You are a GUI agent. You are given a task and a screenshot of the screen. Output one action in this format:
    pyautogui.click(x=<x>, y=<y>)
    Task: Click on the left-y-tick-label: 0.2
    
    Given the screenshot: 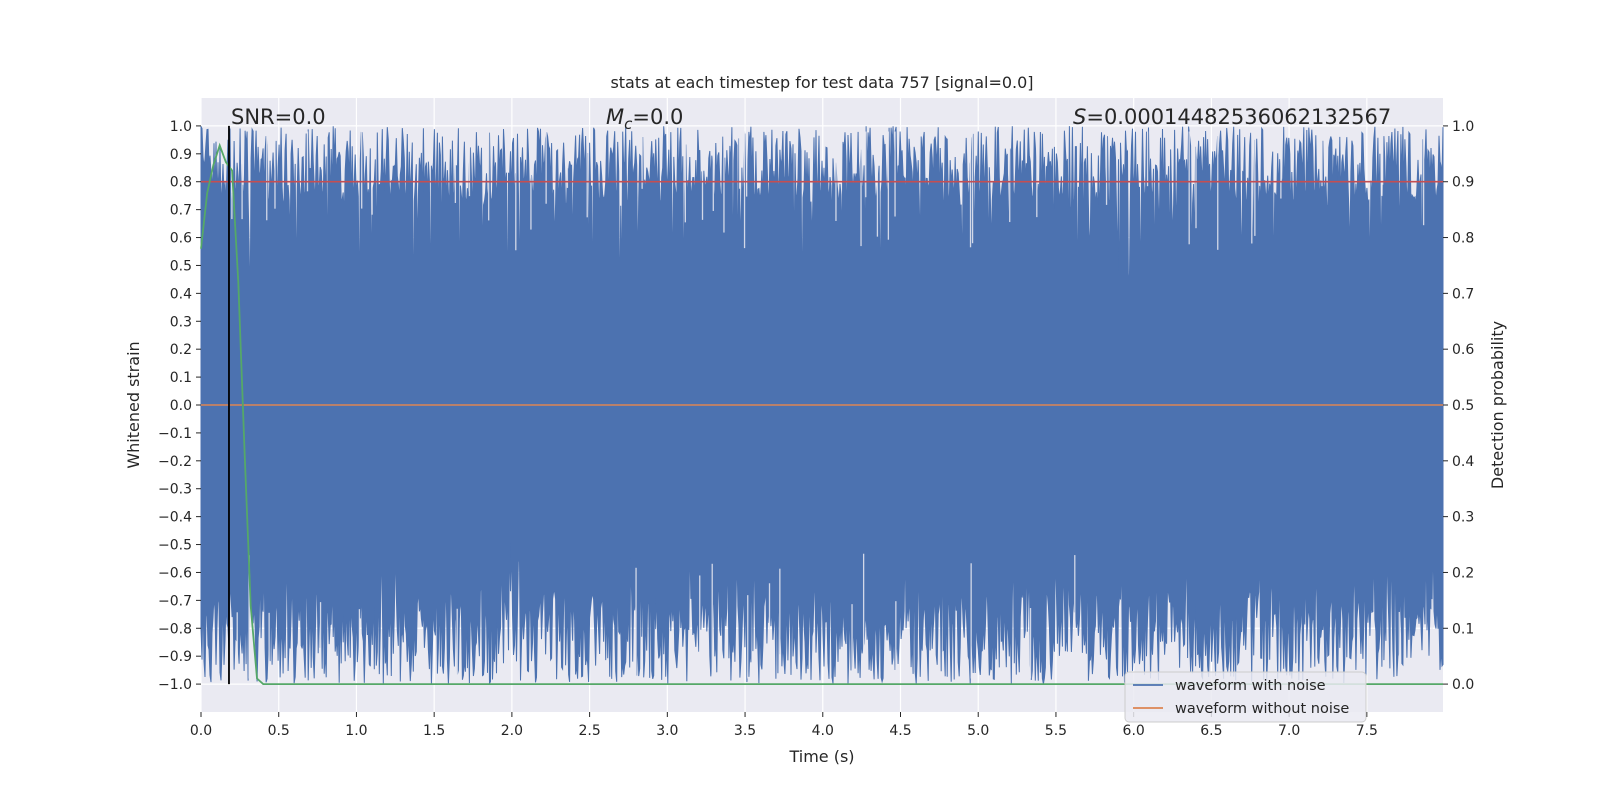 What is the action you would take?
    pyautogui.click(x=181, y=350)
    